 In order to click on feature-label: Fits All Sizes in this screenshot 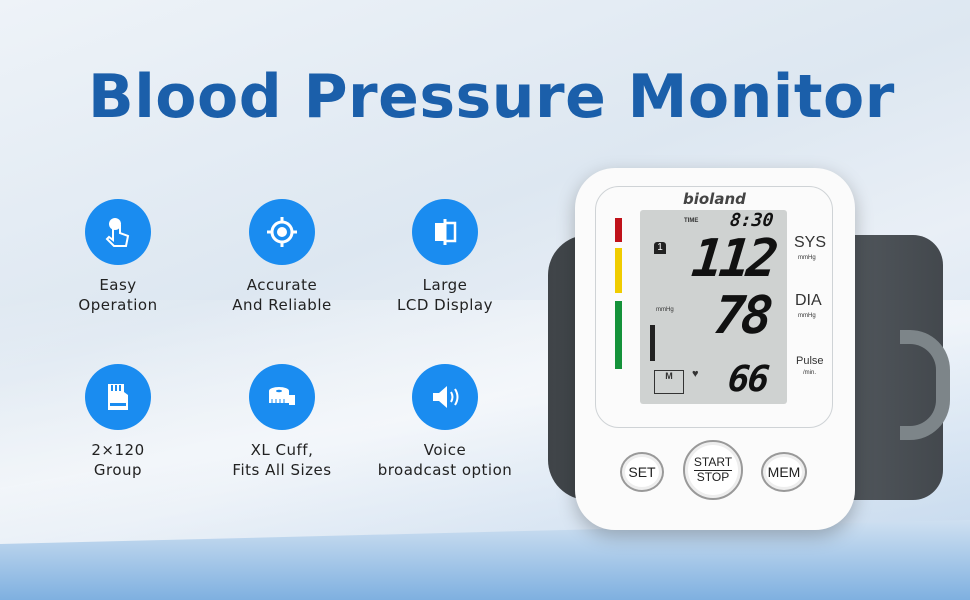, I will do `click(282, 470)`.